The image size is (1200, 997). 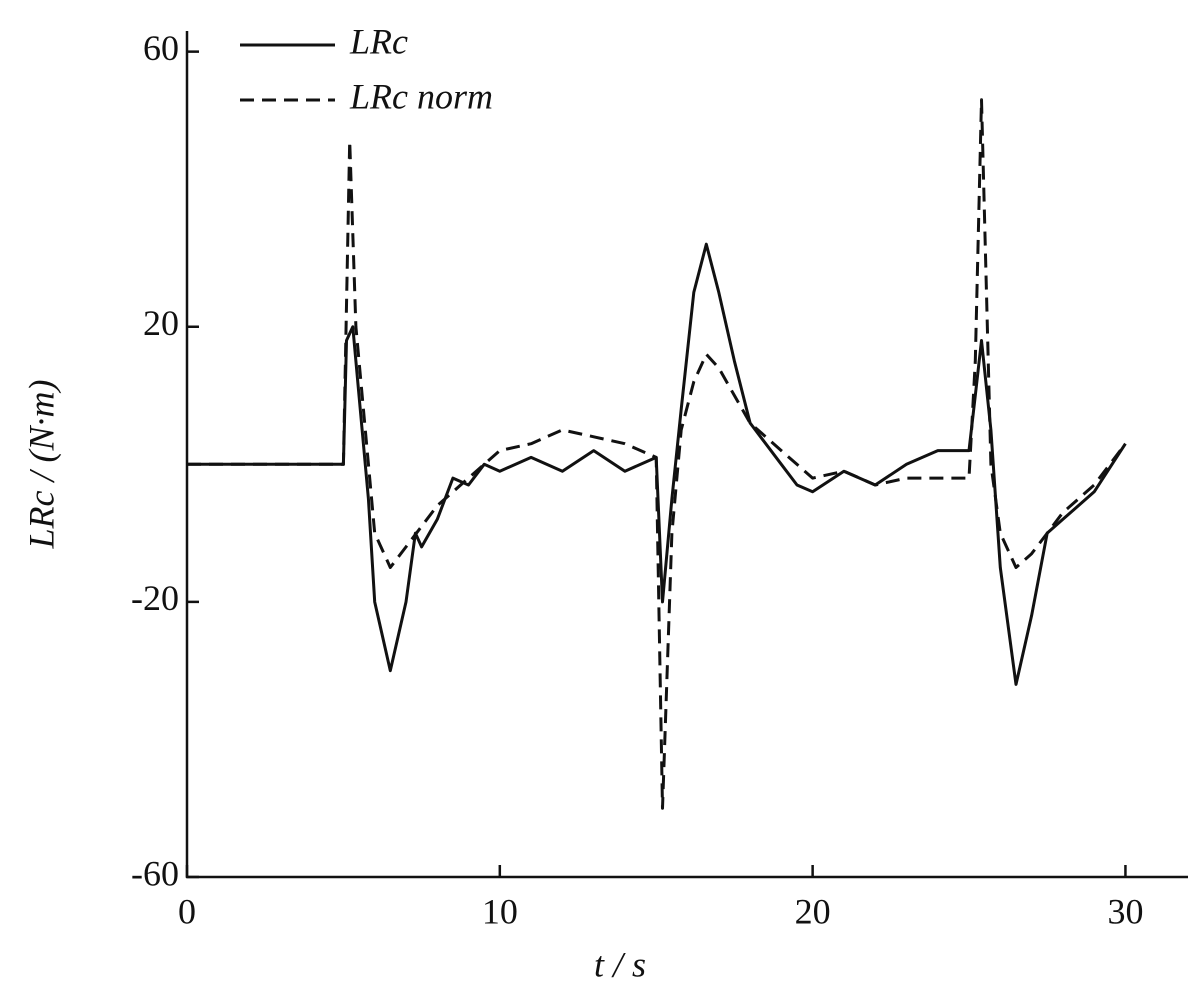 What do you see at coordinates (161, 323) in the screenshot?
I see `y-tick-label: 20` at bounding box center [161, 323].